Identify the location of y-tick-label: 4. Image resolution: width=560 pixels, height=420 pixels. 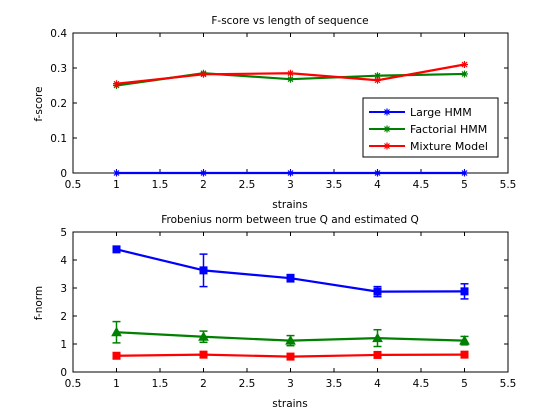
(63, 261).